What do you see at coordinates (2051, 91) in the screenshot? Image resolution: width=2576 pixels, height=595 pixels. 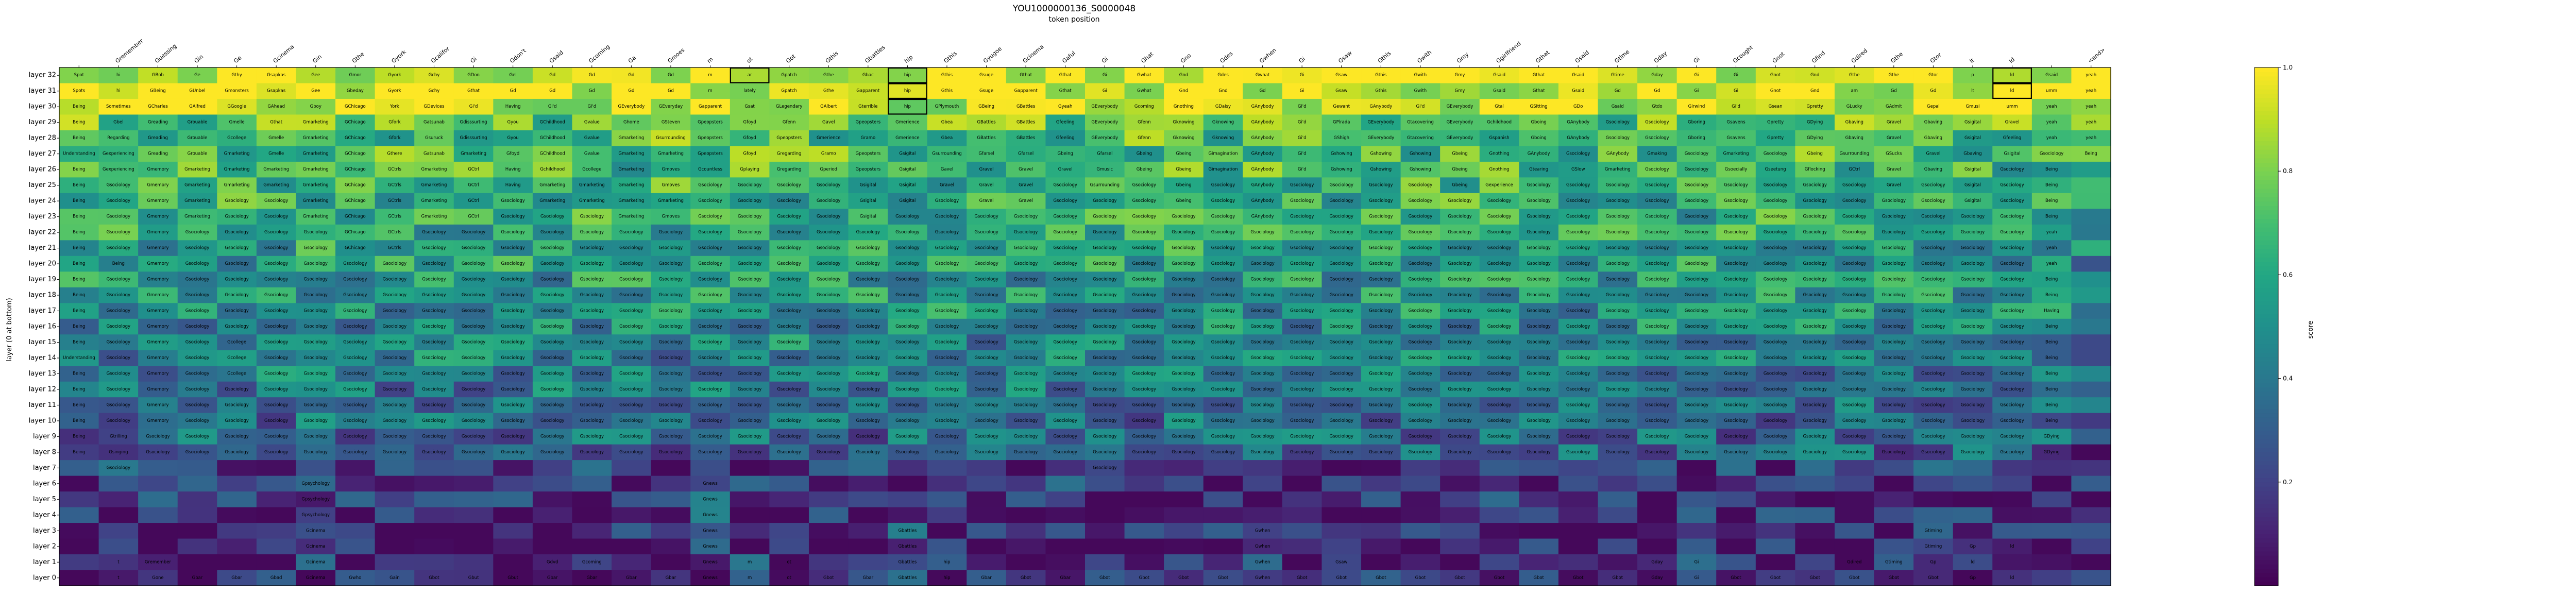 I see `cell-label: umm` at bounding box center [2051, 91].